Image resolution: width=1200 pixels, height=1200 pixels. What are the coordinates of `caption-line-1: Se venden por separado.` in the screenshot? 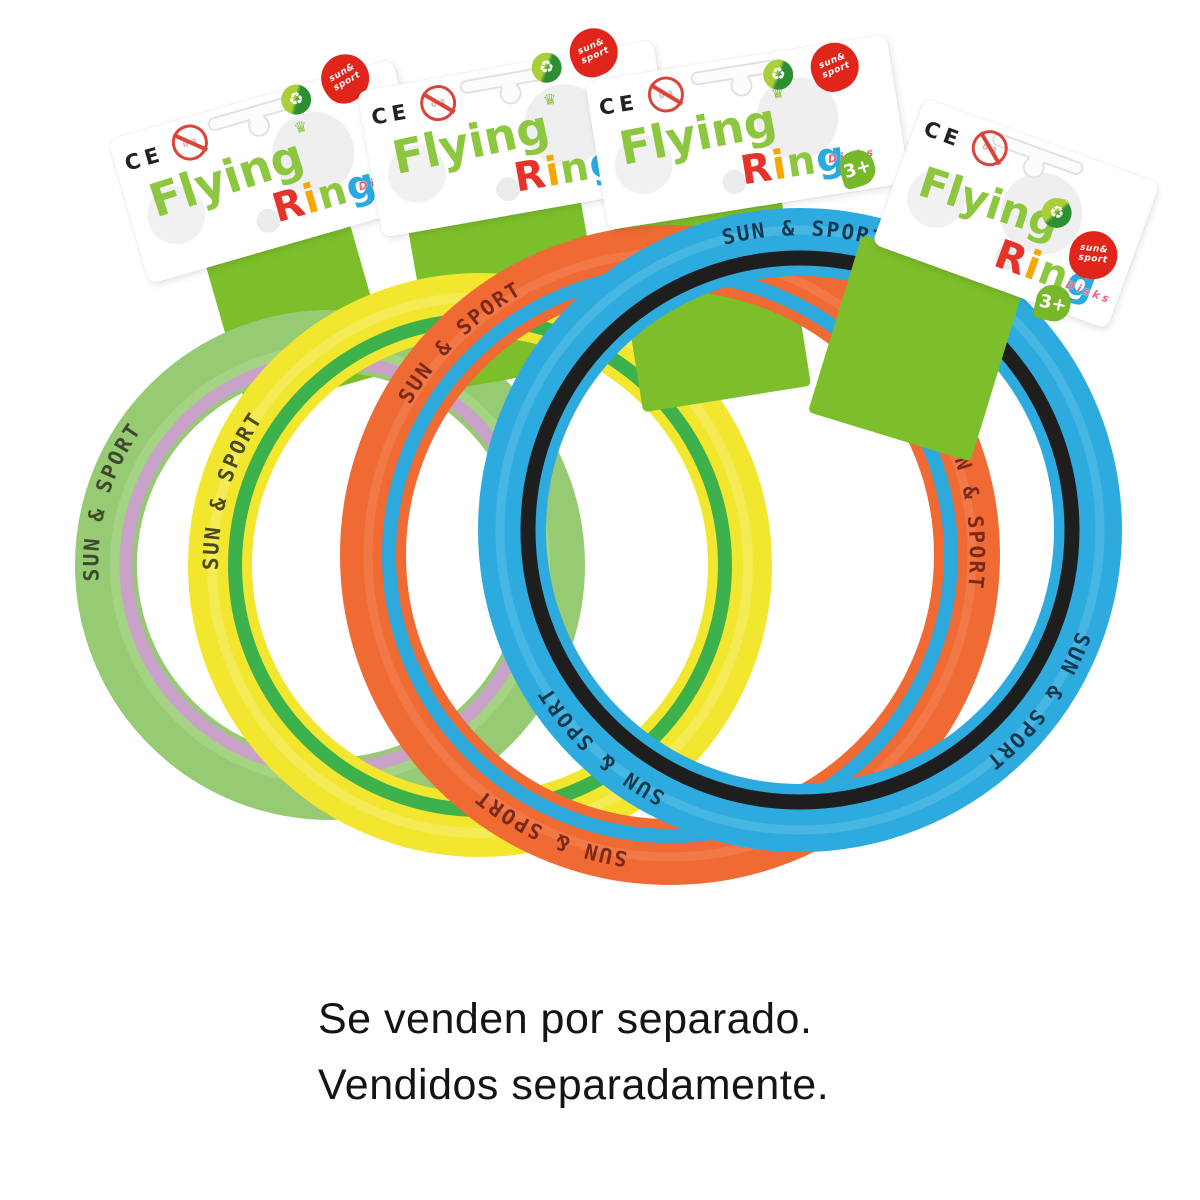 It's located at (565, 1019).